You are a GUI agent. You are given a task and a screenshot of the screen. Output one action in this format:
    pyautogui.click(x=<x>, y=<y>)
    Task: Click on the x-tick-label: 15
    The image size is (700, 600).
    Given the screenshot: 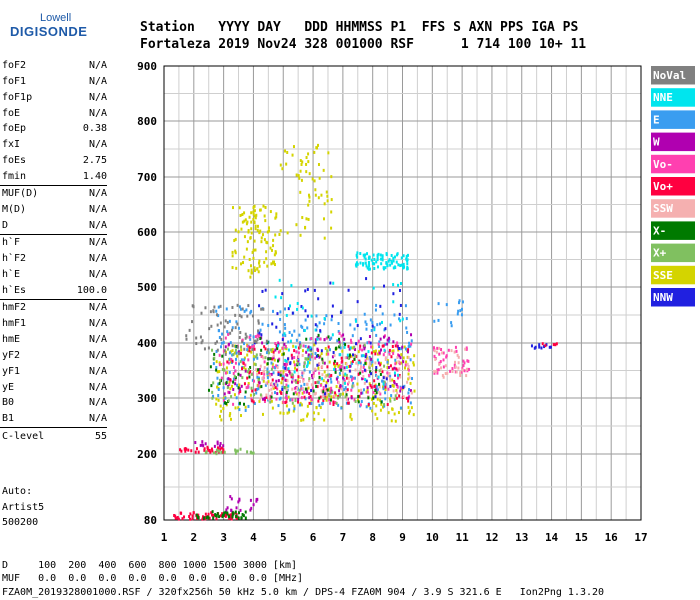 What is the action you would take?
    pyautogui.click(x=581, y=537)
    